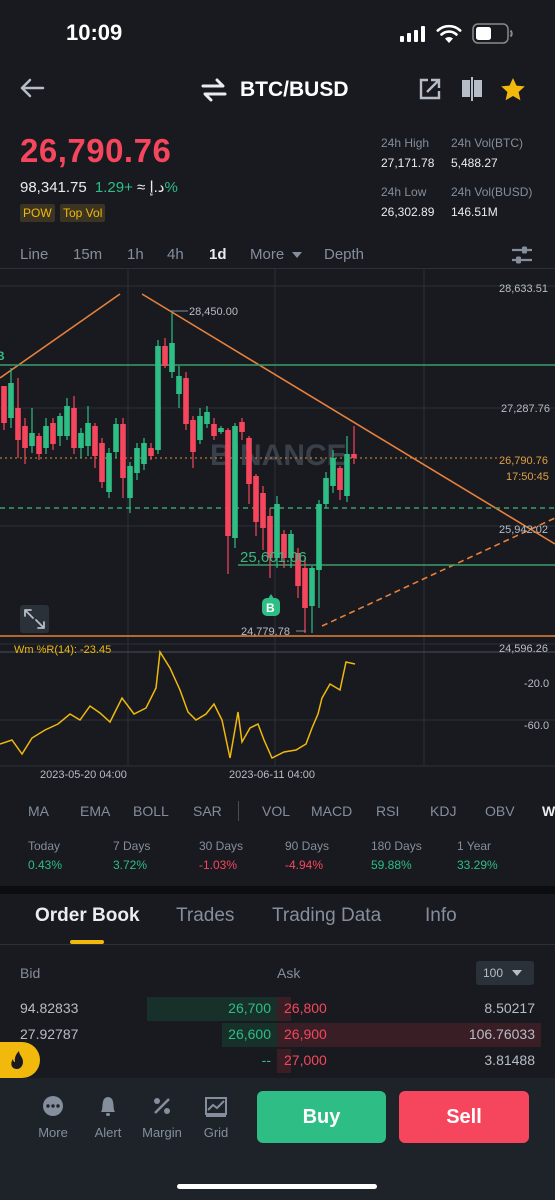 This screenshot has height=1200, width=555. Describe the element at coordinates (522, 255) in the screenshot. I see `chart-settings-icon` at that location.